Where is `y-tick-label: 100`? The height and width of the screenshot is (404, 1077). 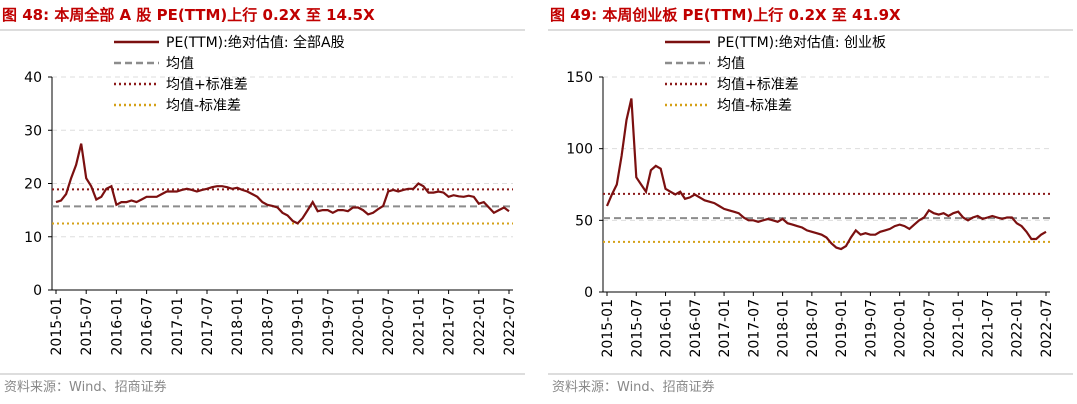
y-tick-label: 100 is located at coordinates (579, 150).